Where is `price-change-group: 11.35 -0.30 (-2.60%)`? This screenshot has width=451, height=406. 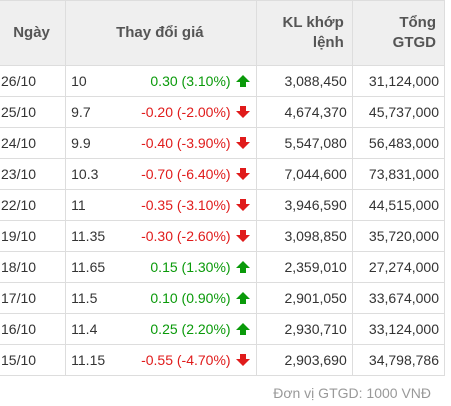
price-change-group: 11.35 -0.30 (-2.60%) is located at coordinates (160, 236).